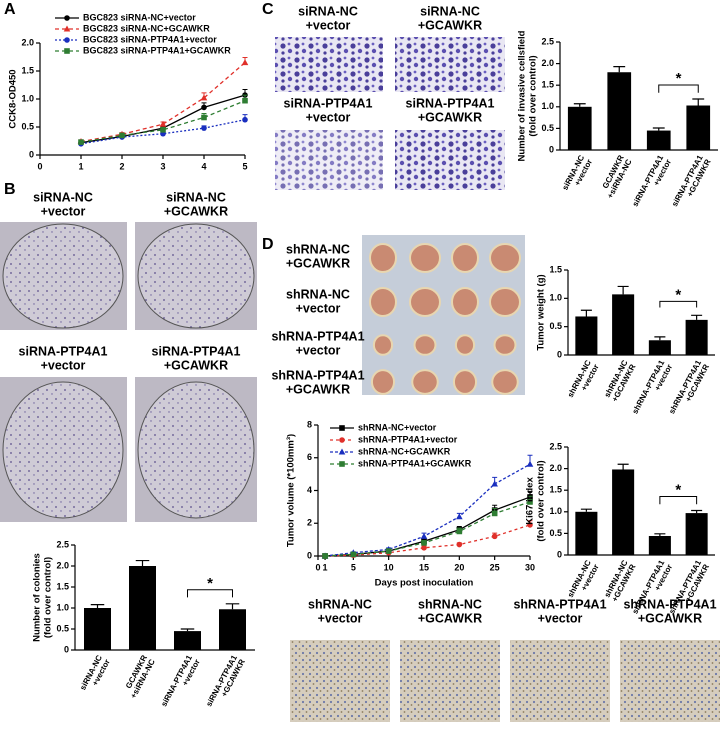 The width and height of the screenshot is (724, 731). Describe the element at coordinates (39, 166) in the screenshot. I see `x-tick-label: 0` at that location.